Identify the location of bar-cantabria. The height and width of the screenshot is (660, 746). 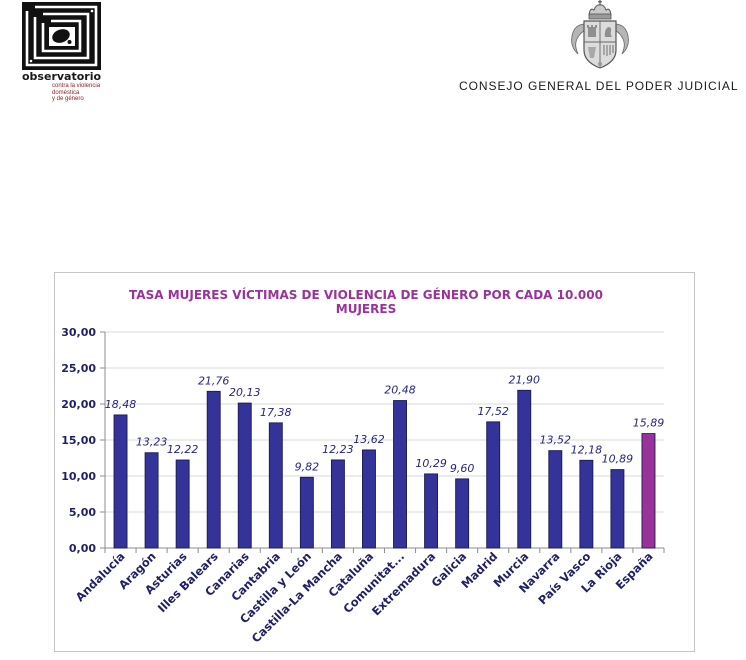
(275, 485).